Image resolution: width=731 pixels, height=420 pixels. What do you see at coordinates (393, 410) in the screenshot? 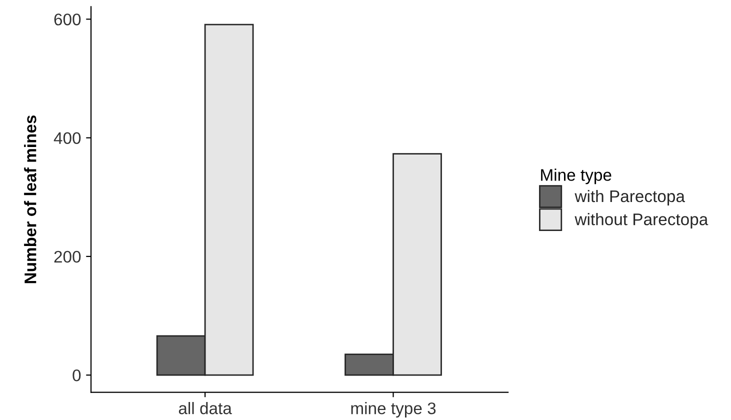
I see `x-tick-label: mine type 3` at bounding box center [393, 410].